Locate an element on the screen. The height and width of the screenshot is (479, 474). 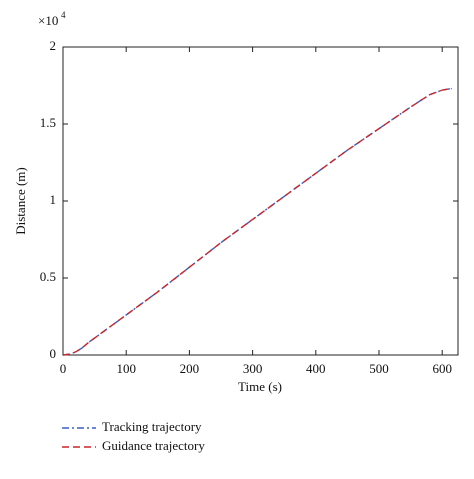
y-tick-label: 1 is located at coordinates (53, 199).